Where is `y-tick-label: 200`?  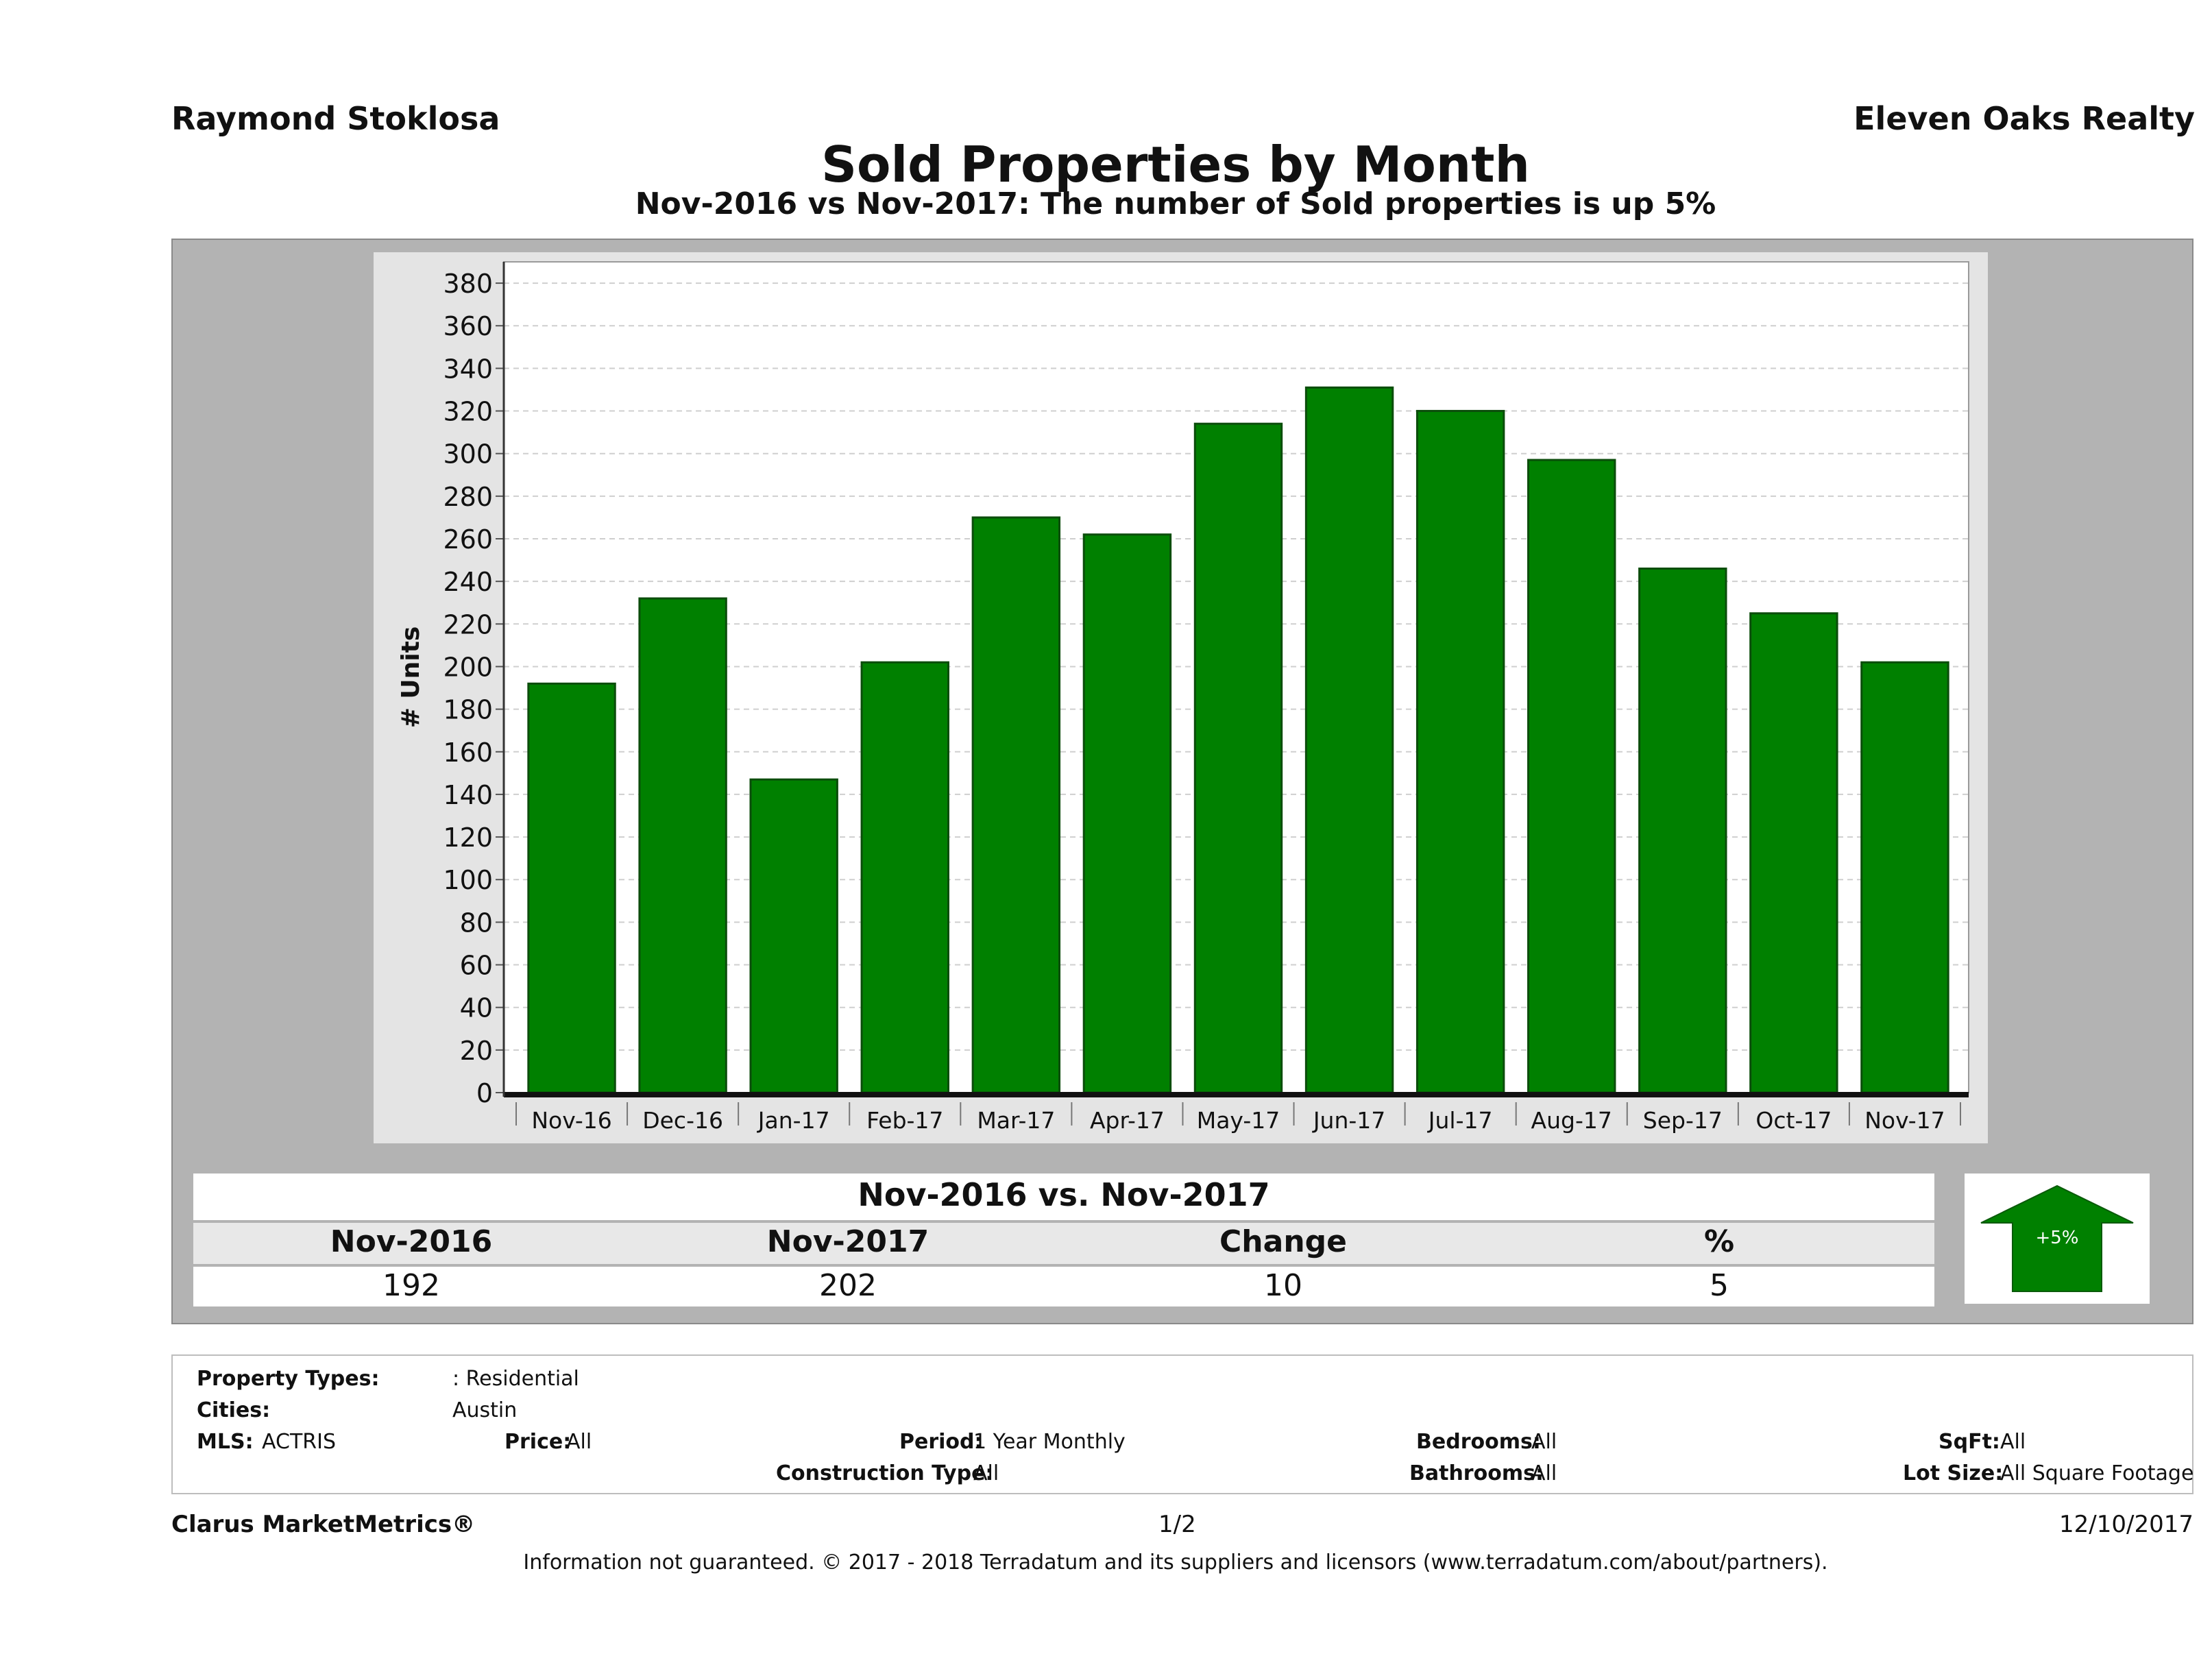
y-tick-label: 200 is located at coordinates (468, 667).